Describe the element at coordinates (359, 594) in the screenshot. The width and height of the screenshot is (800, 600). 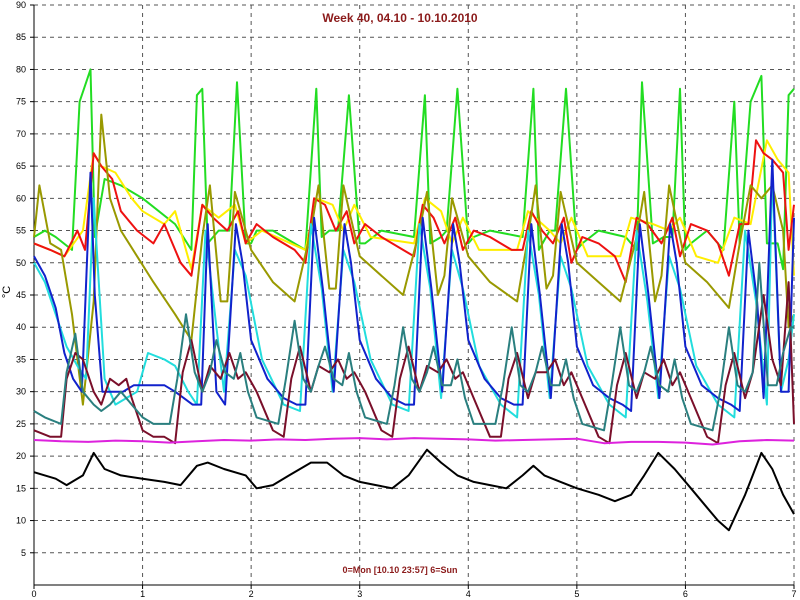
I see `x-tick-label: 3` at that location.